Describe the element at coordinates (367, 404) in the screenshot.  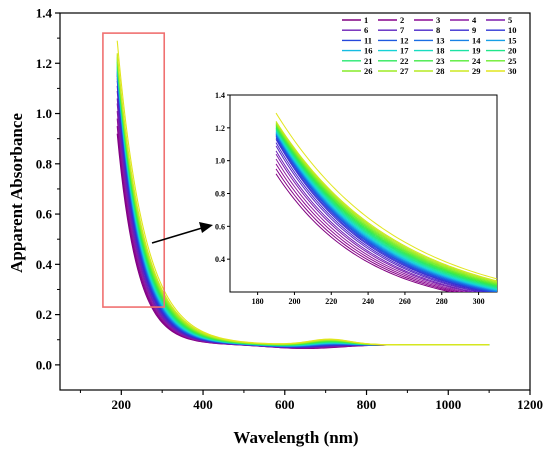
I see `x-tick-label: 800` at that location.